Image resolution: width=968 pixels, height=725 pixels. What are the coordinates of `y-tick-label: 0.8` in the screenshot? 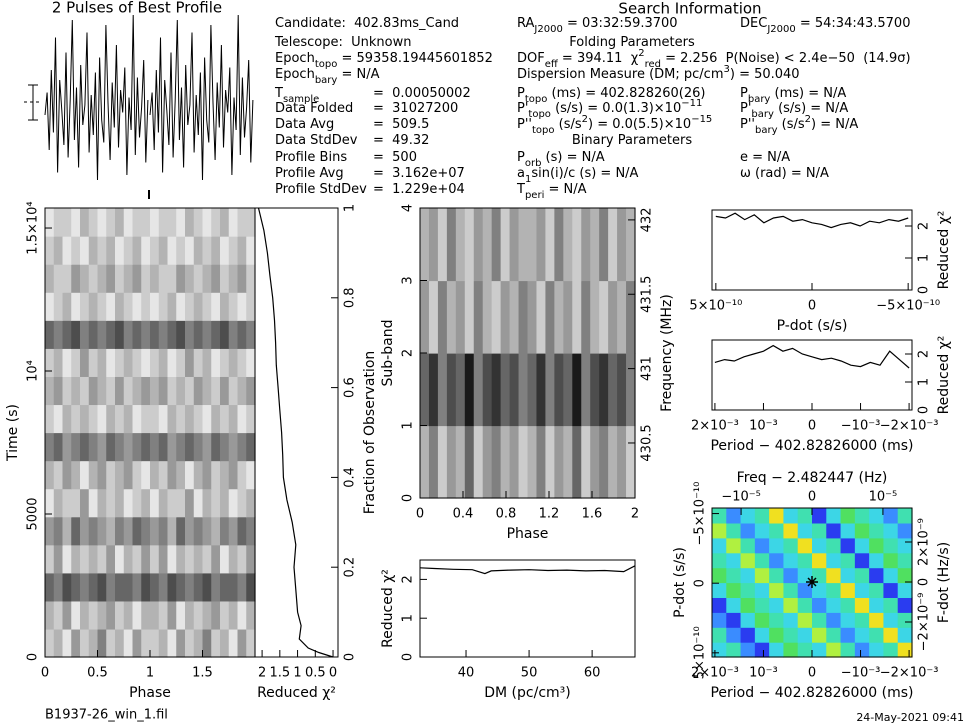 It's located at (350, 297).